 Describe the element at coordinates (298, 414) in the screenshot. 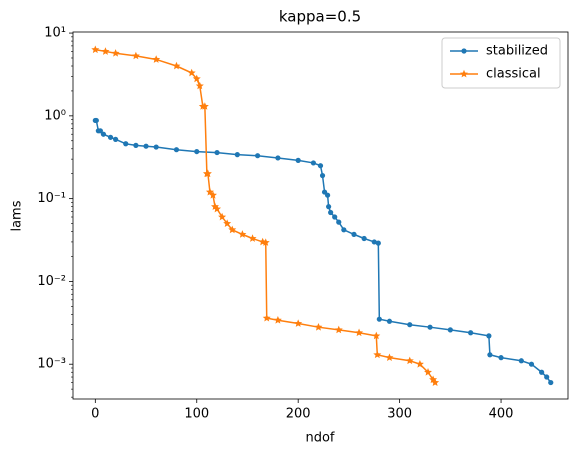

I see `x-tick-label: 200` at that location.